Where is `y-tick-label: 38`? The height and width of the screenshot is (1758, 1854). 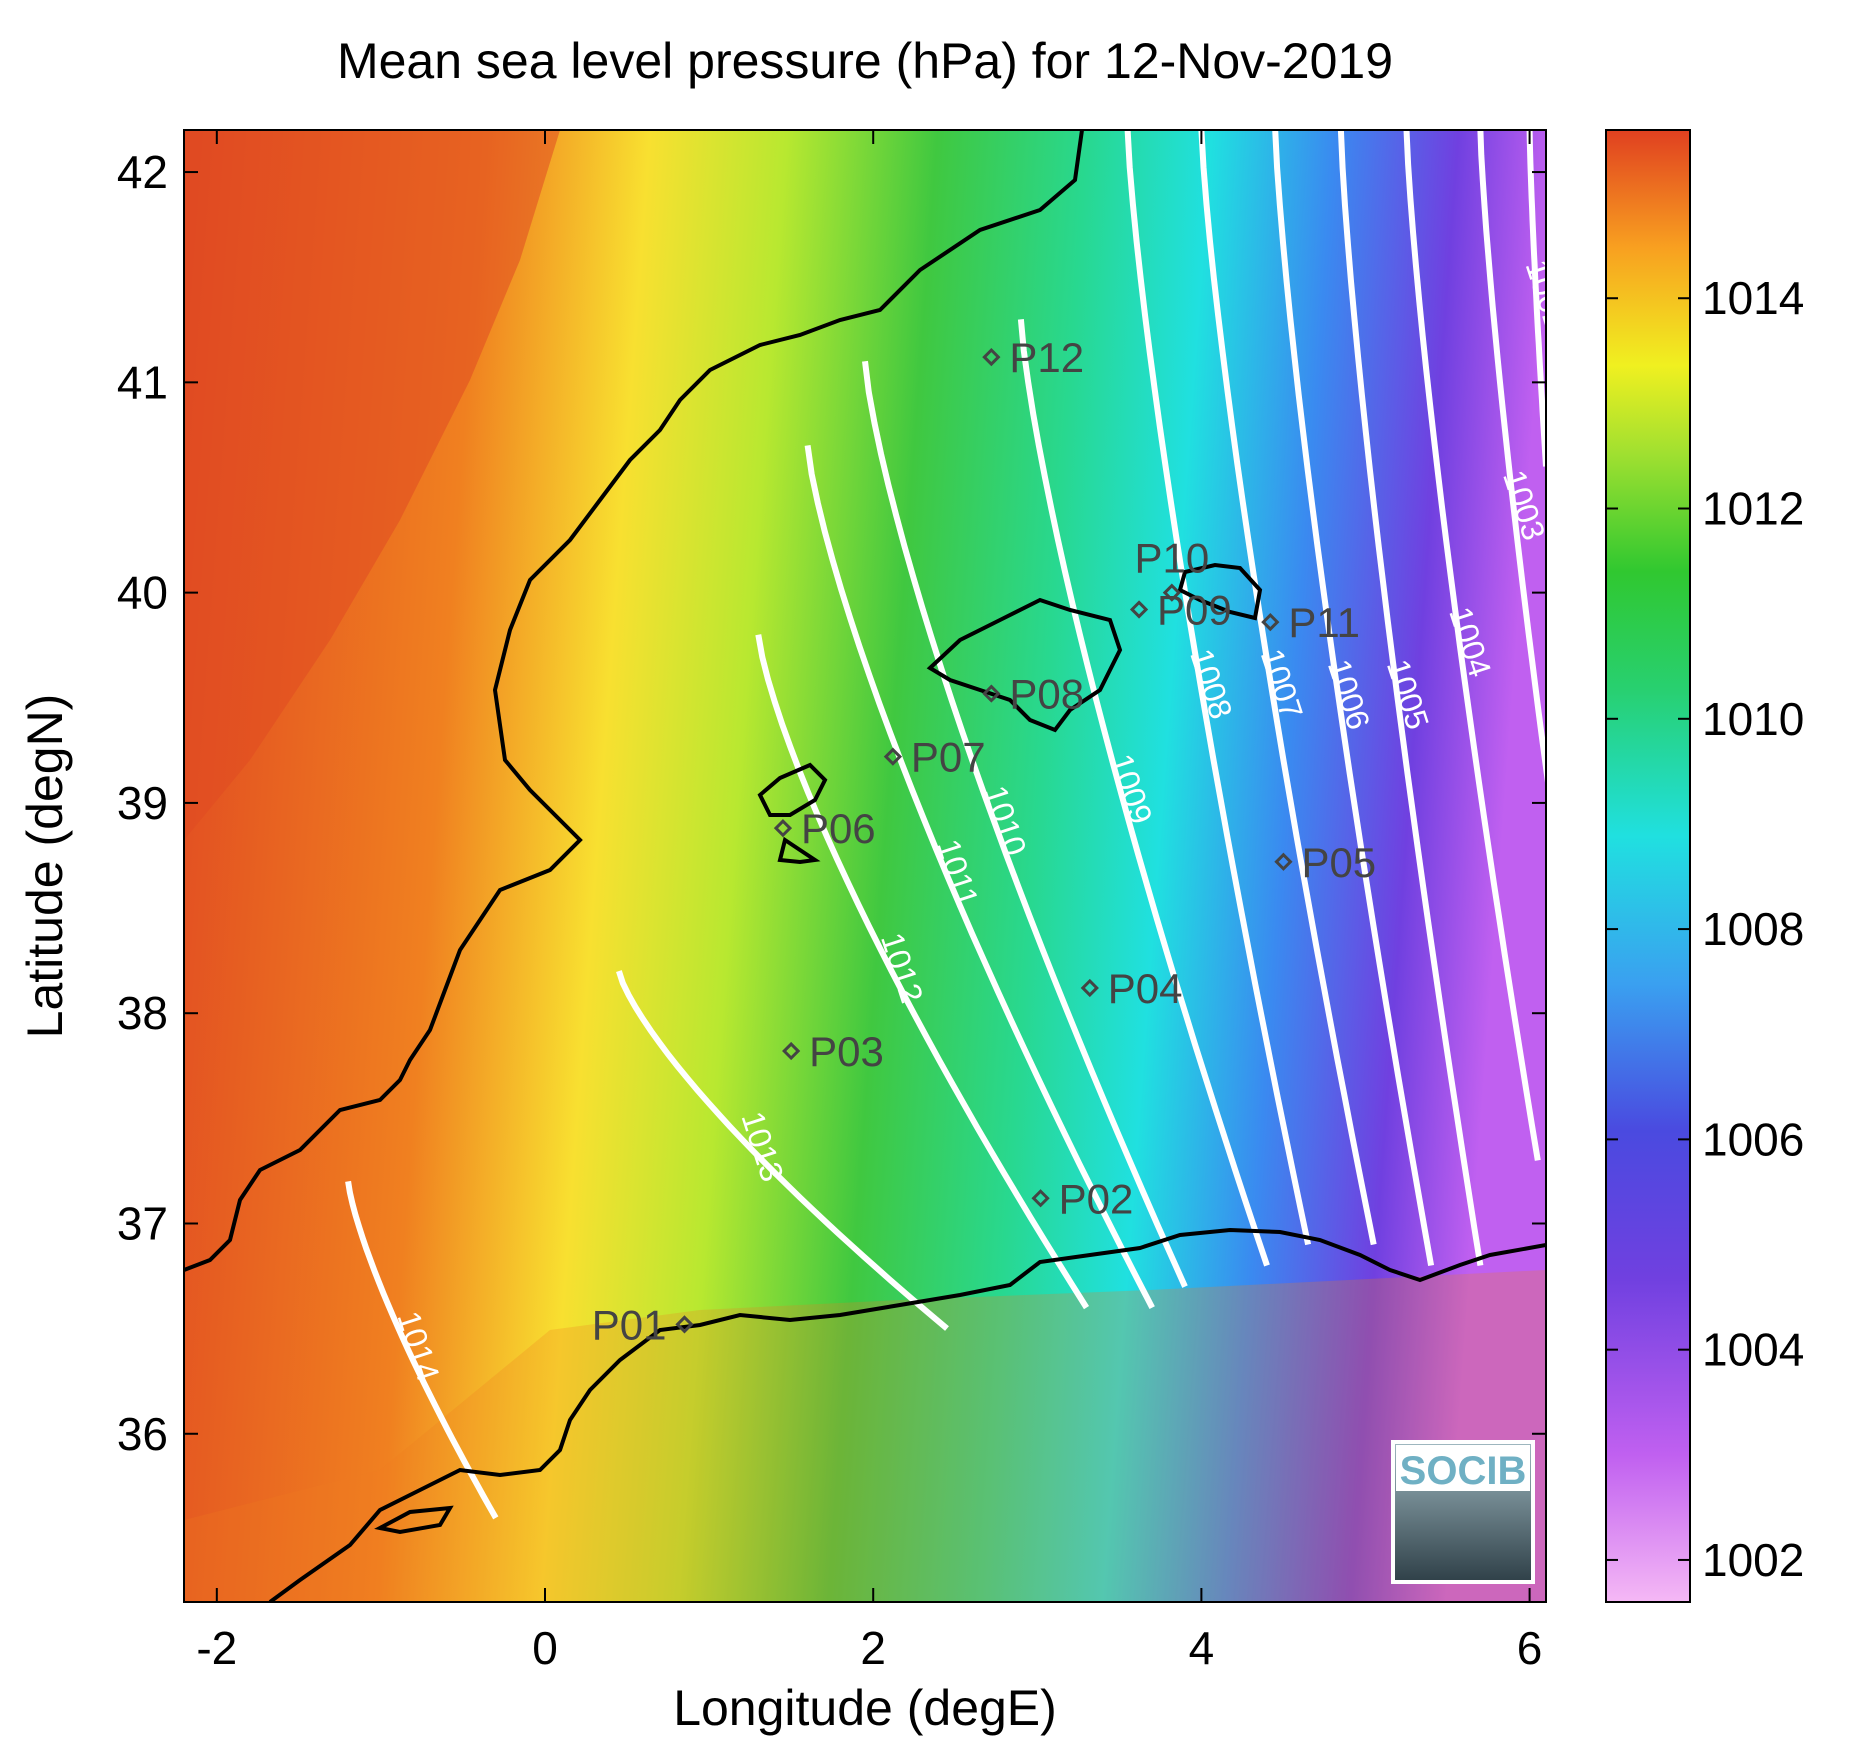
y-tick-label: 38 is located at coordinates (142, 1013).